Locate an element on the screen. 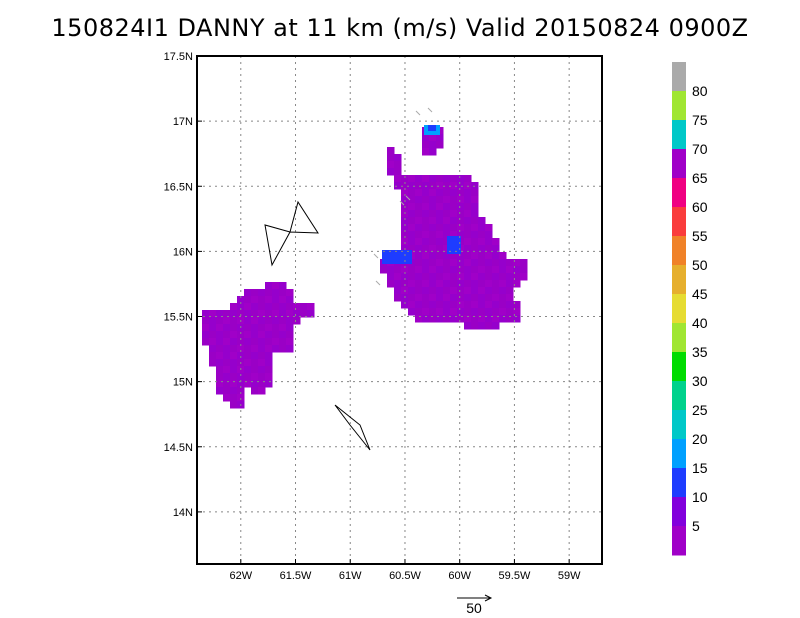 The height and width of the screenshot is (618, 800). colorbar-label: 75 is located at coordinates (700, 120).